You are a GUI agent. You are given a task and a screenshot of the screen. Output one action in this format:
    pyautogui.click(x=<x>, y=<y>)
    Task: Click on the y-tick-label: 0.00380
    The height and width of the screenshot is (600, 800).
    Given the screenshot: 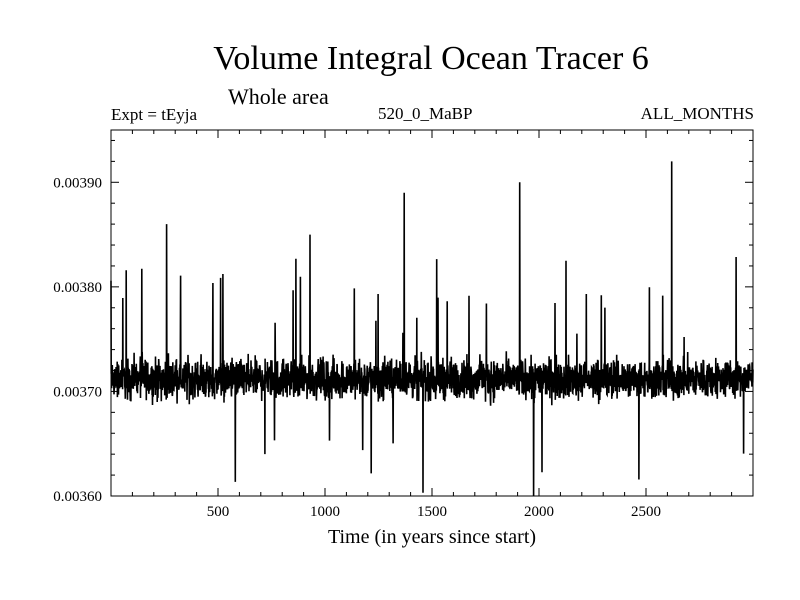 What is the action you would take?
    pyautogui.click(x=77, y=288)
    